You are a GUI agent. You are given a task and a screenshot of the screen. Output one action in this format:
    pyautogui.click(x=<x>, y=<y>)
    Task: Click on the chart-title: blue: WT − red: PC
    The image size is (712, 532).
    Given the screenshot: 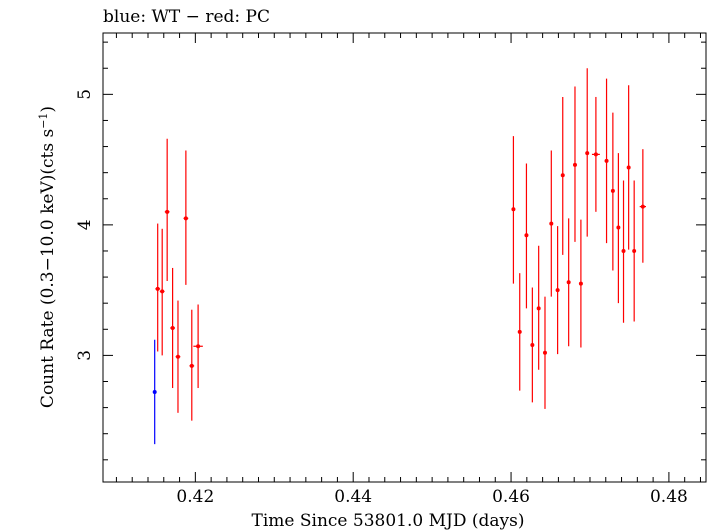 What is the action you would take?
    pyautogui.click(x=186, y=17)
    